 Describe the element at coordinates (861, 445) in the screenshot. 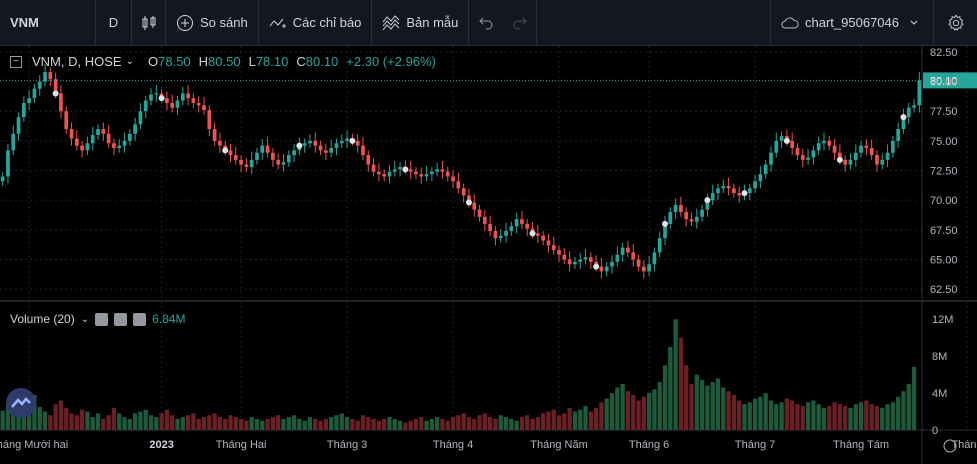

I see `time-tick-label: Tháng Tám` at that location.